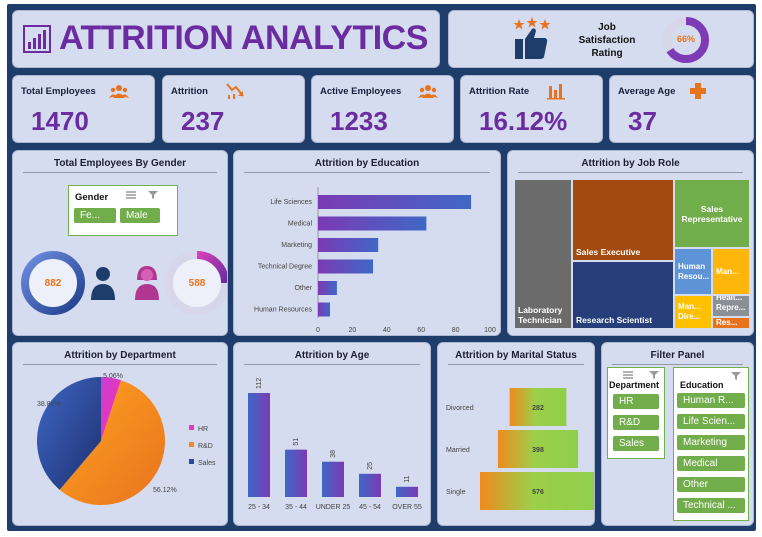 The image size is (762, 537). Describe the element at coordinates (698, 91) in the screenshot. I see `plus-icon` at that location.